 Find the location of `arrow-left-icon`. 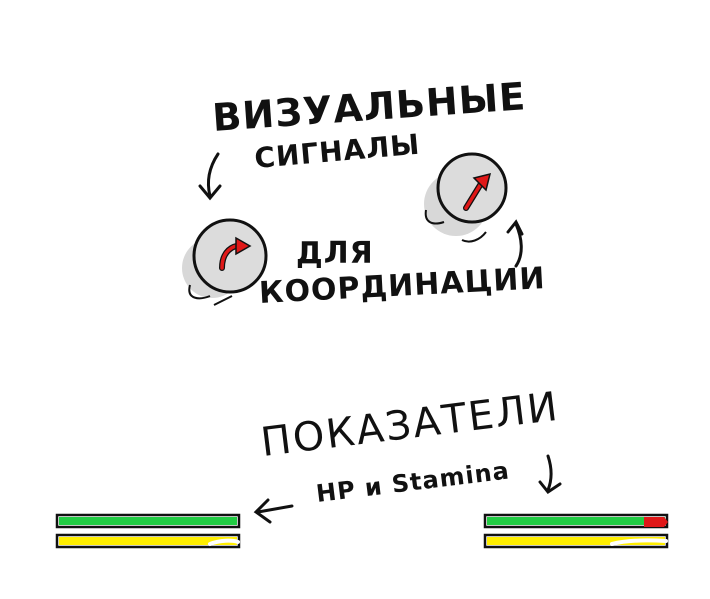

arrow-left-icon is located at coordinates (273, 511).